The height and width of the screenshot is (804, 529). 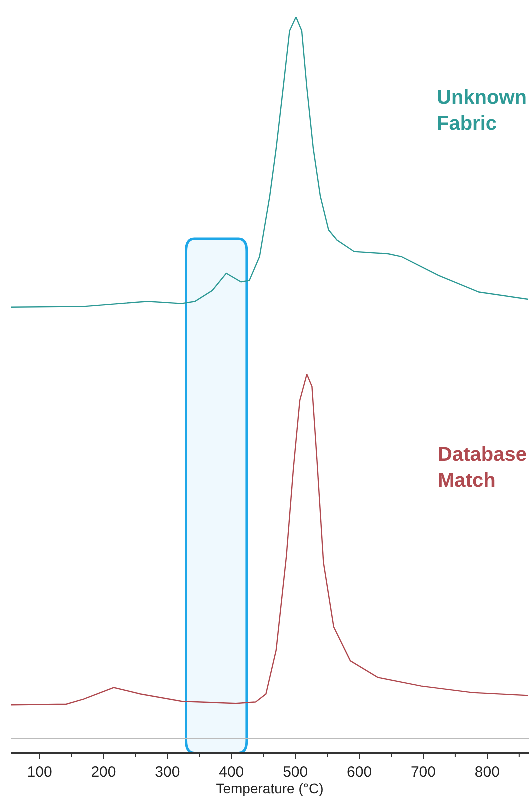 What do you see at coordinates (103, 772) in the screenshot?
I see `x-tick-label: 200` at bounding box center [103, 772].